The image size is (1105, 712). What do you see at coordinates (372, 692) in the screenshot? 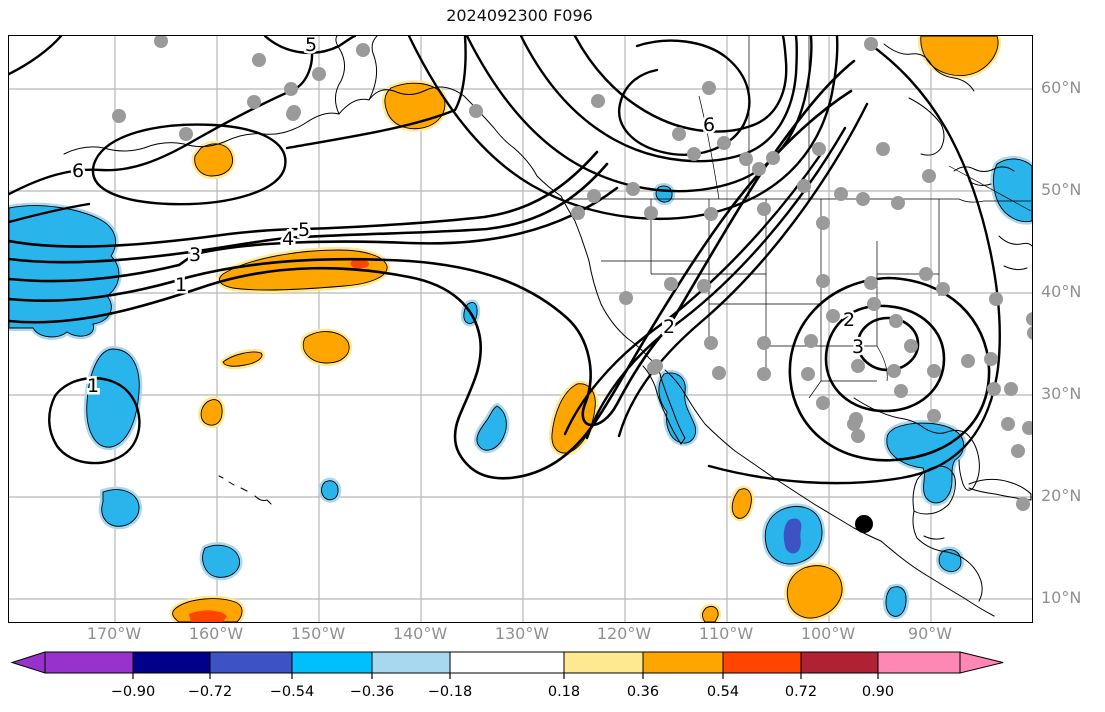
I see `colorbar-tick-label: −0.36` at bounding box center [372, 692].